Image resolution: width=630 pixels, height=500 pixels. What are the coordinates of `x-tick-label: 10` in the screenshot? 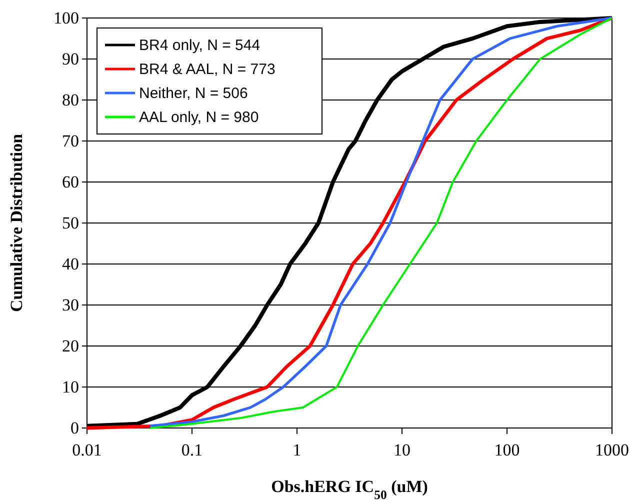 It's located at (402, 450).